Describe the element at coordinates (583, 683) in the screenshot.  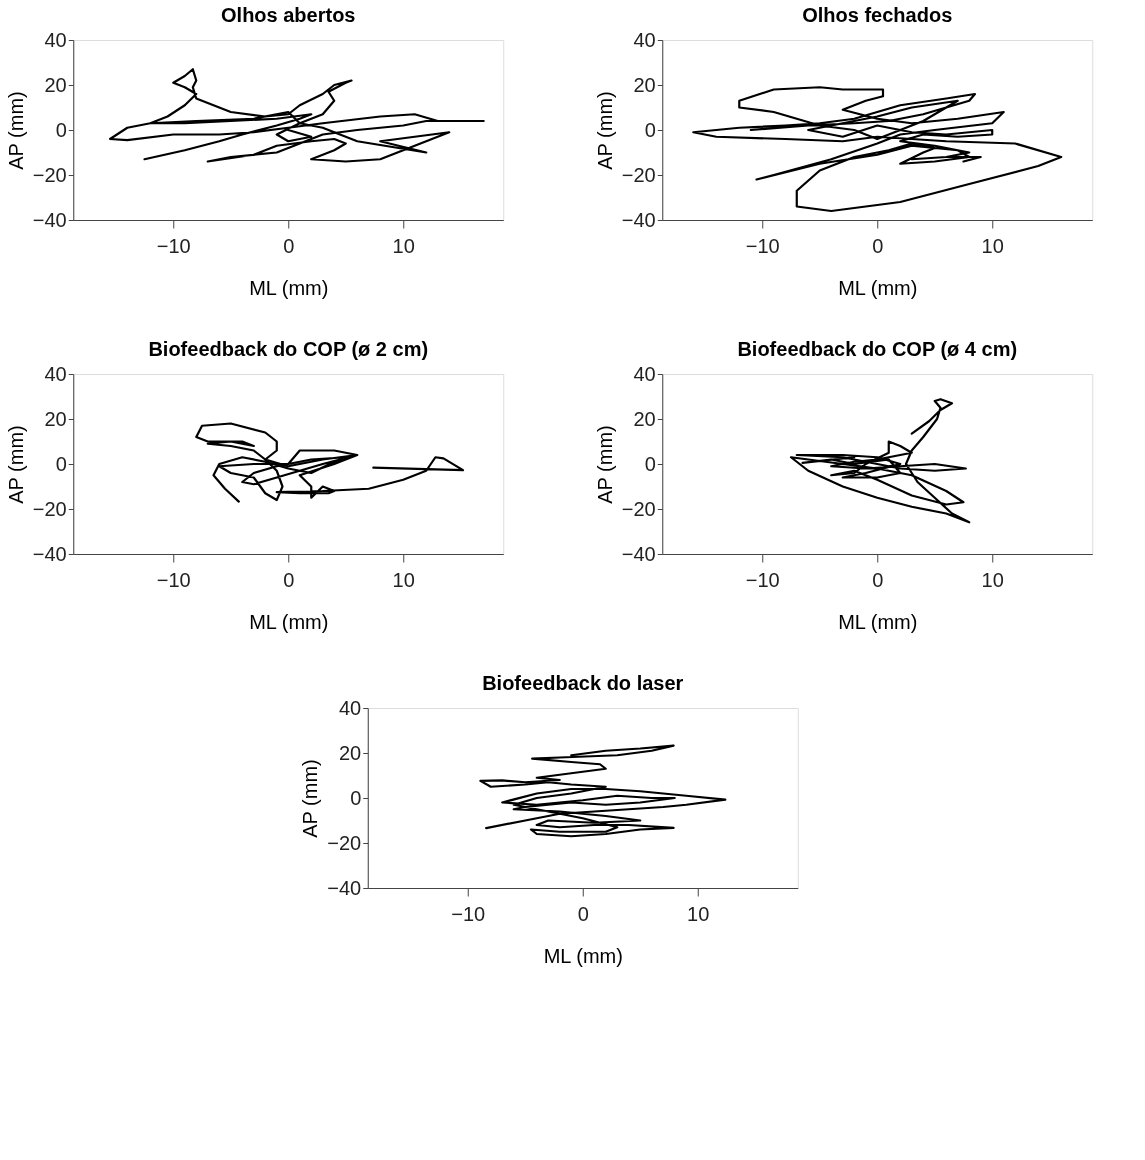
I see `chart-title: Biofeedback do laser` at that location.